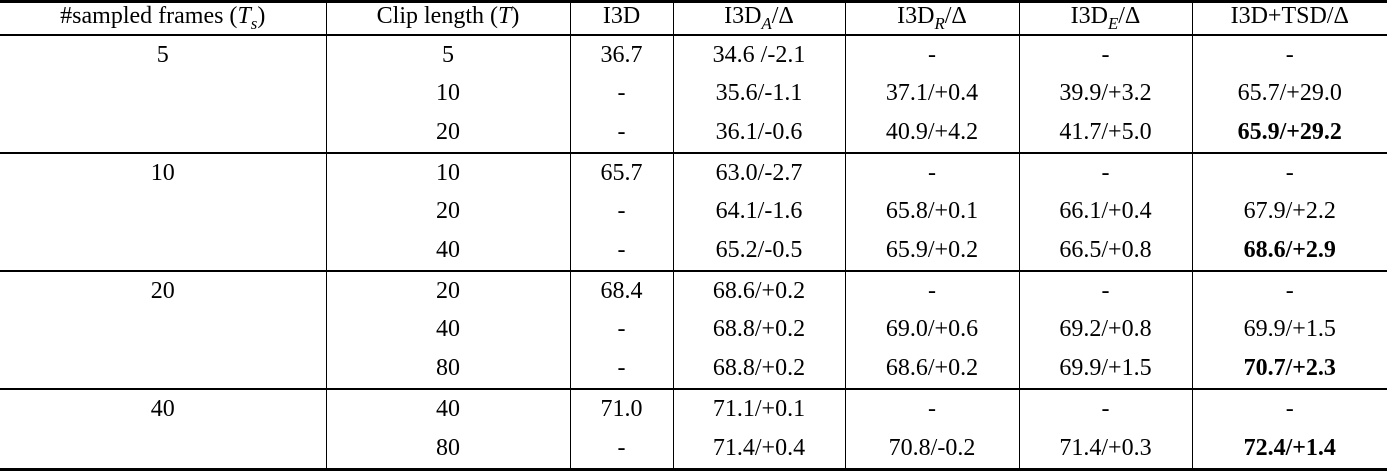  Describe the element at coordinates (621, 408) in the screenshot. I see `cell-i3d: 71.0` at that location.